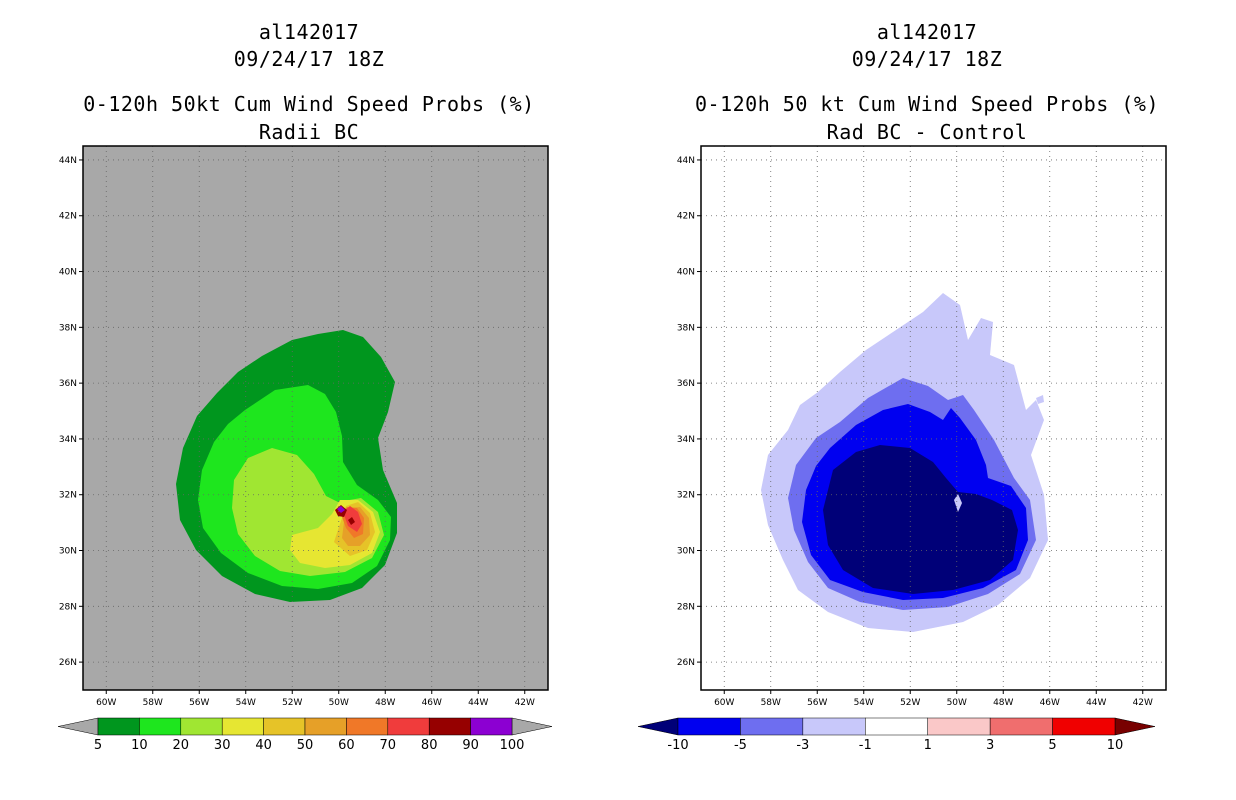  Describe the element at coordinates (222, 745) in the screenshot. I see `colorbar-label: 30` at that location.